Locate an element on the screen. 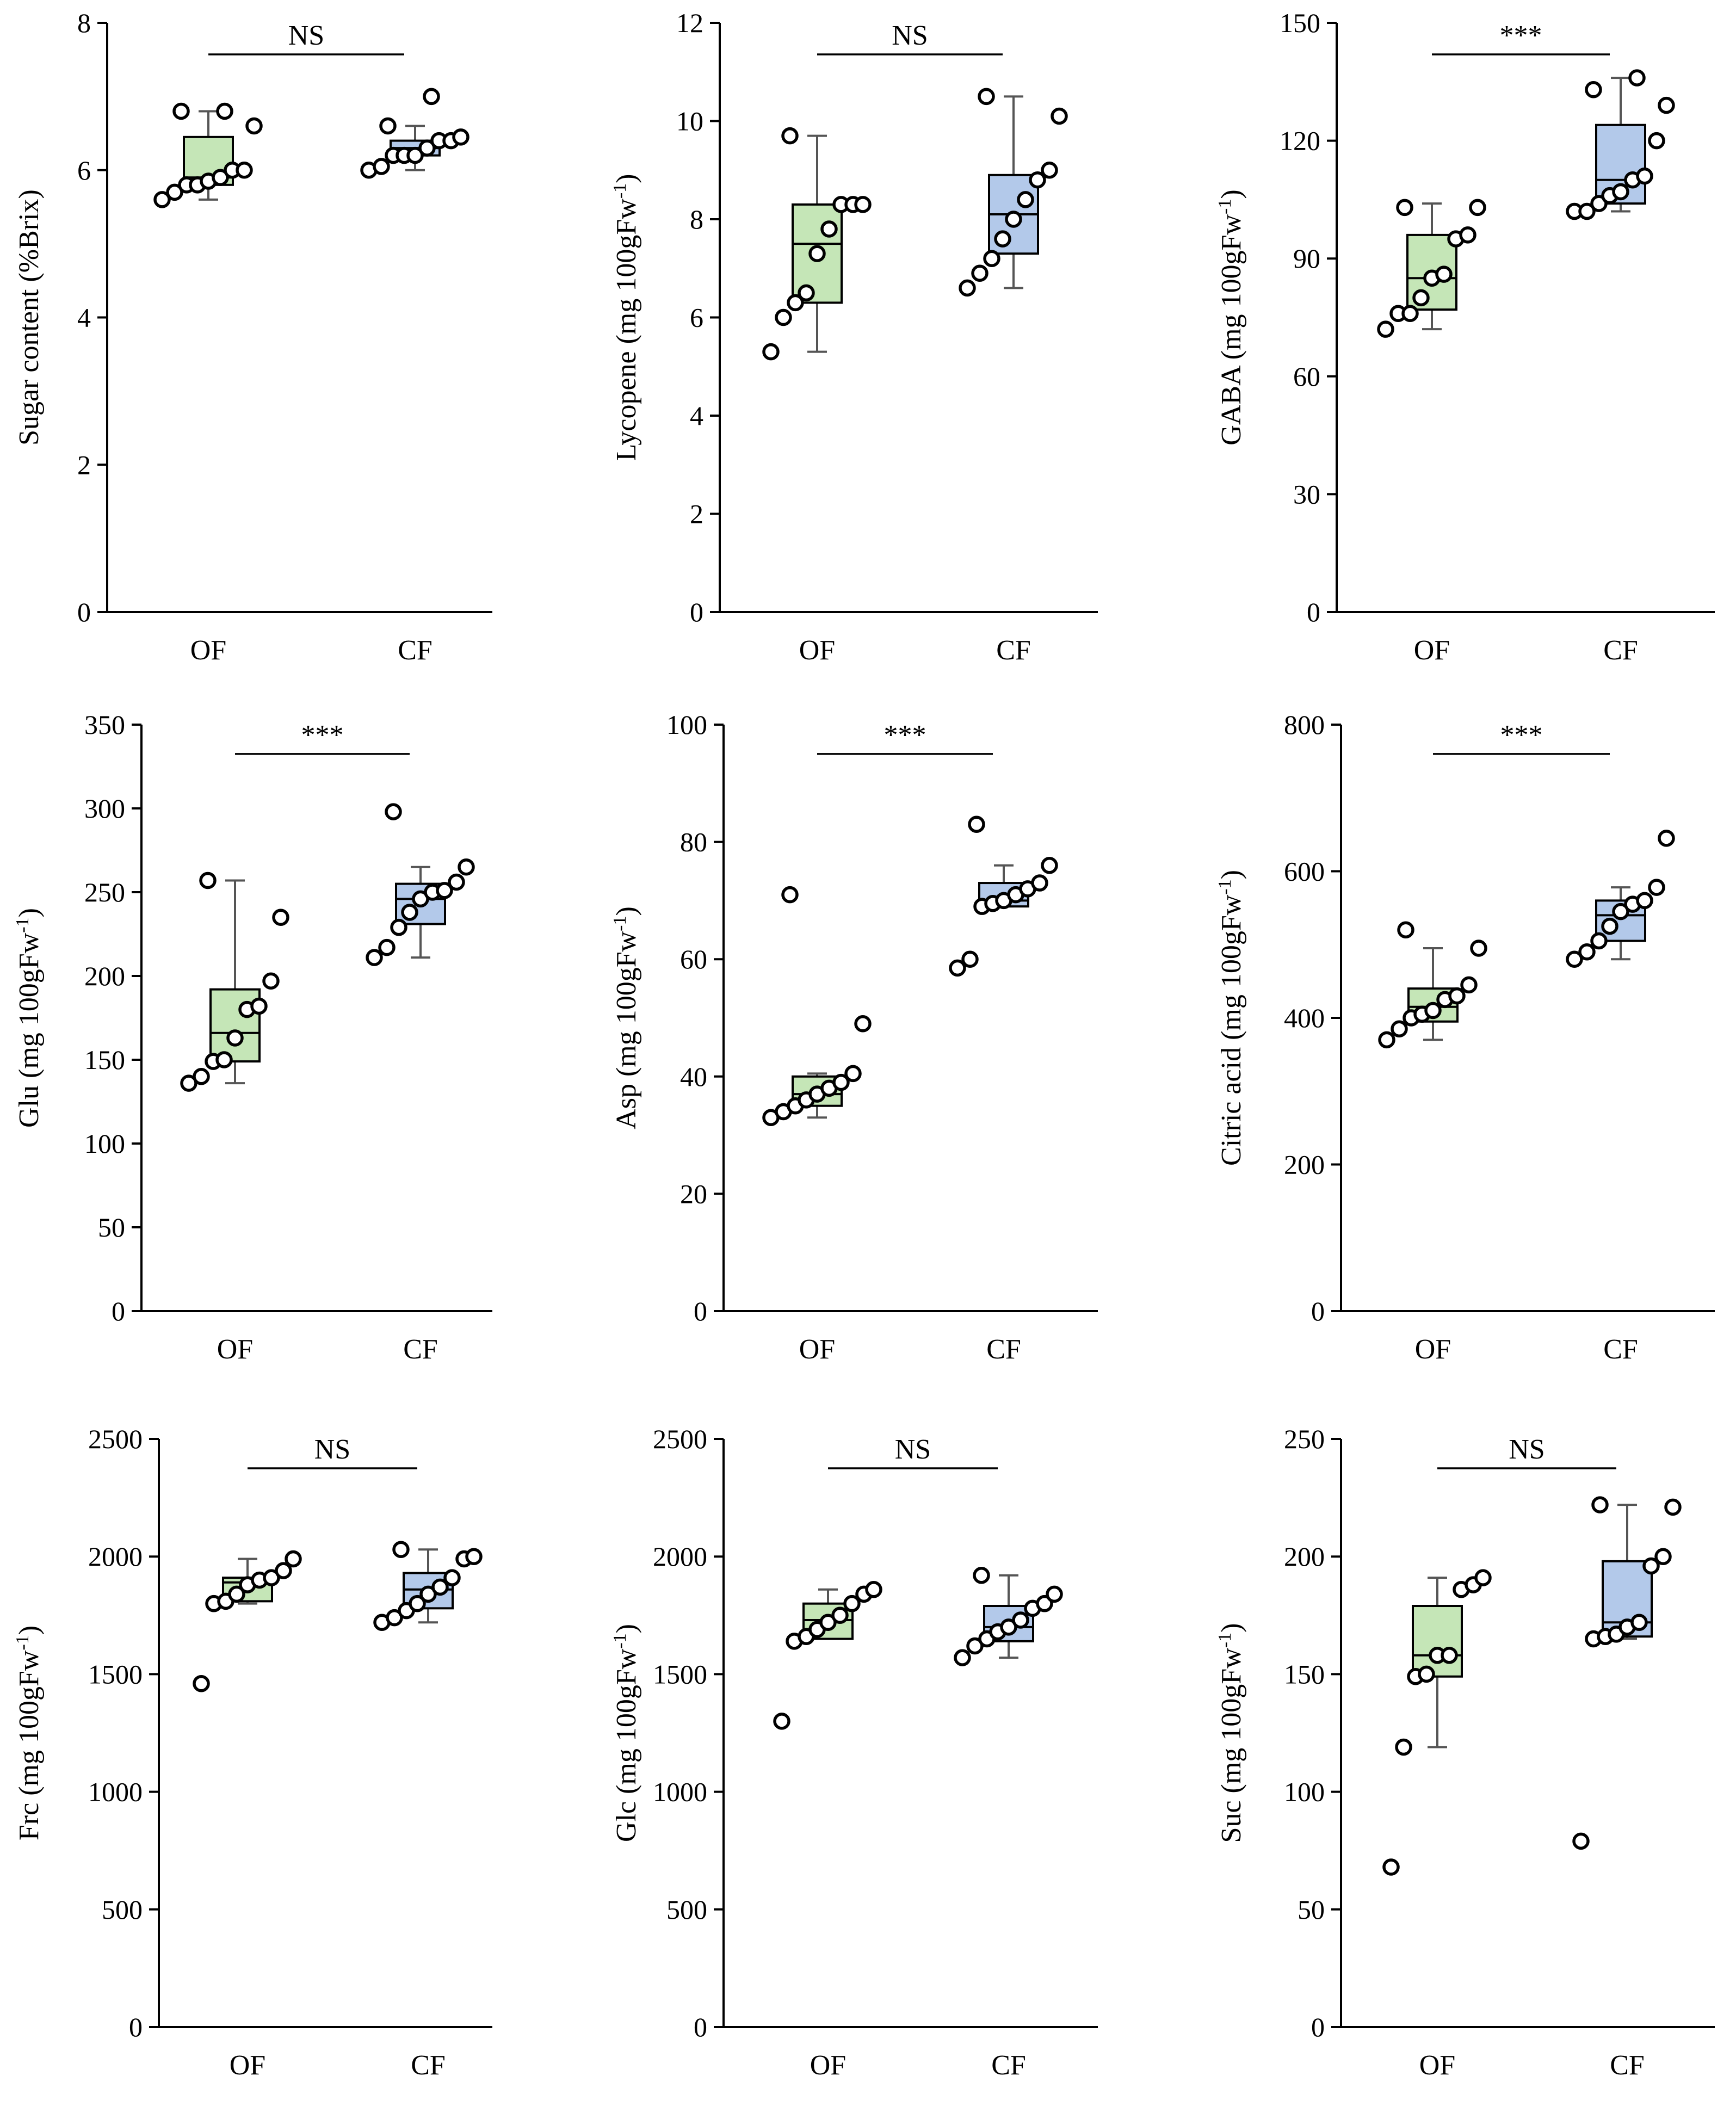 The height and width of the screenshot is (2101, 1736). y-tick-label-2: 40 is located at coordinates (693, 1076).